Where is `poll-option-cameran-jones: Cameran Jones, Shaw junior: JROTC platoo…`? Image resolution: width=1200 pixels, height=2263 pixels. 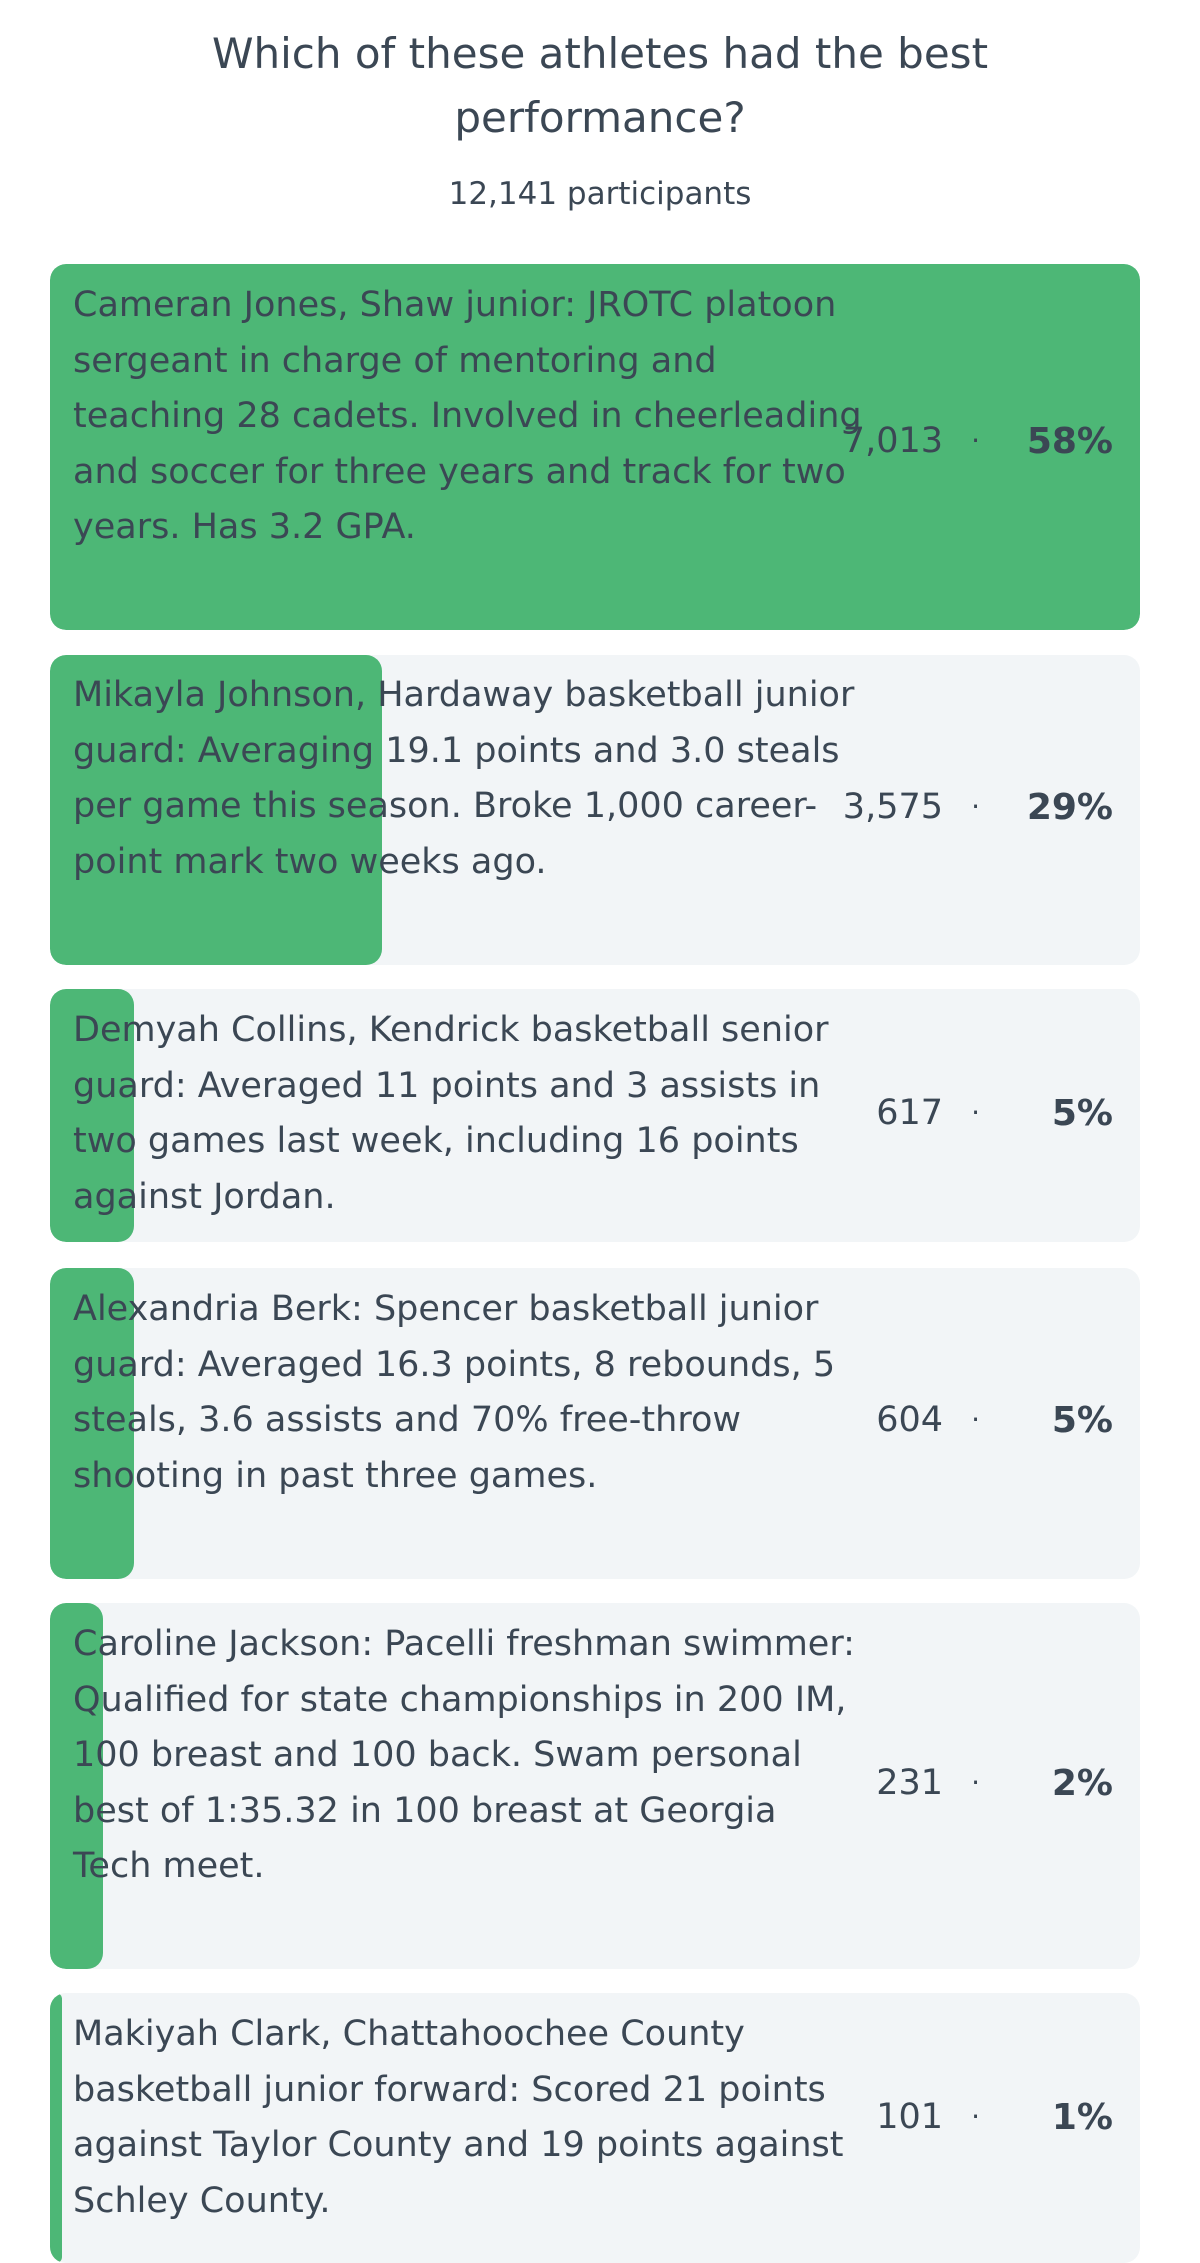
poll-option-cameran-jones: Cameran Jones, Shaw junior: JROTC platoo… is located at coordinates (595, 447).